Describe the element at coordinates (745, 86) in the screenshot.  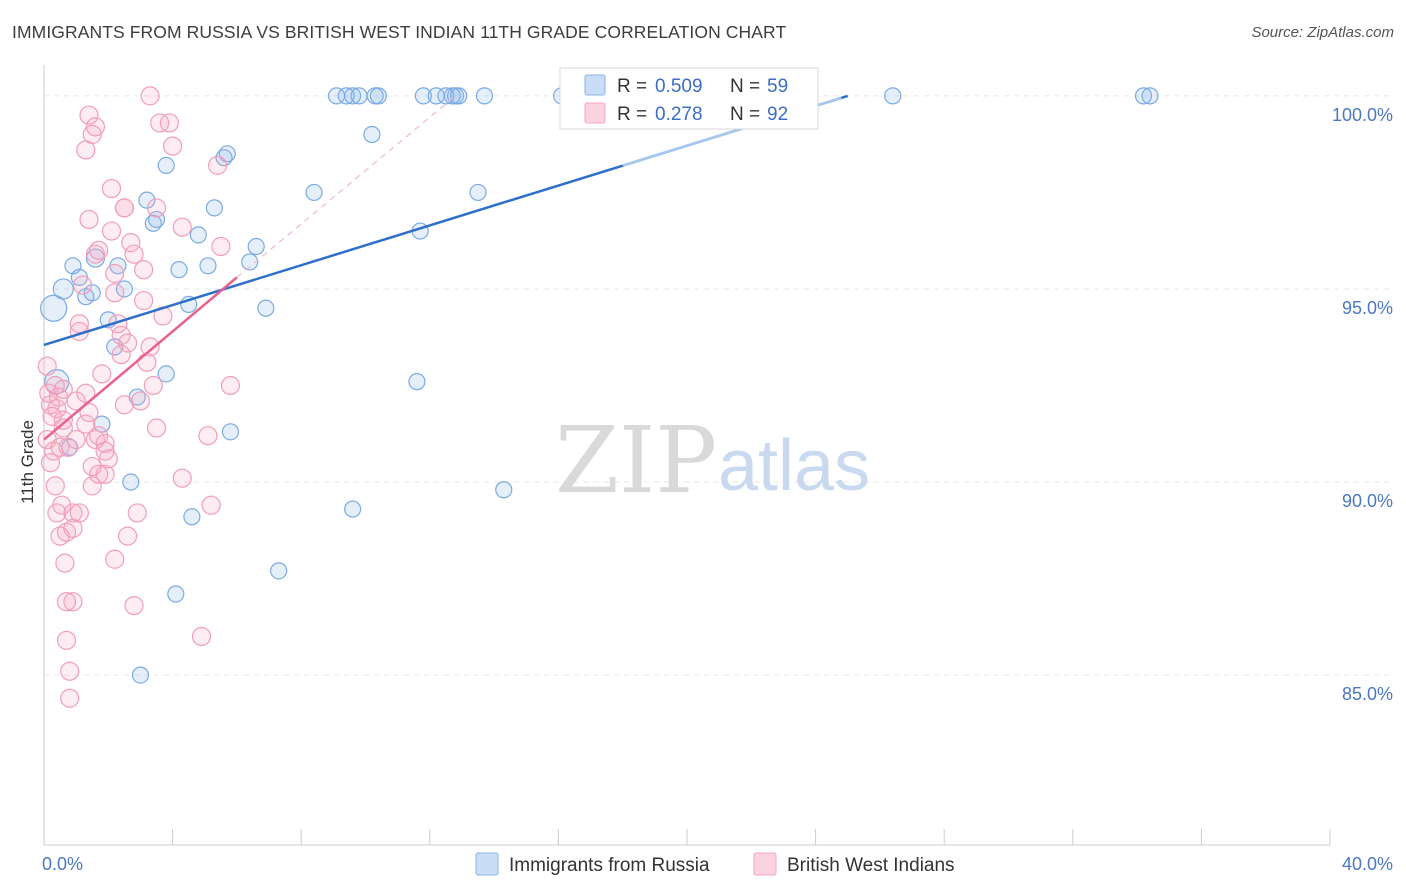
I see `legend-n-label-russia: N =` at that location.